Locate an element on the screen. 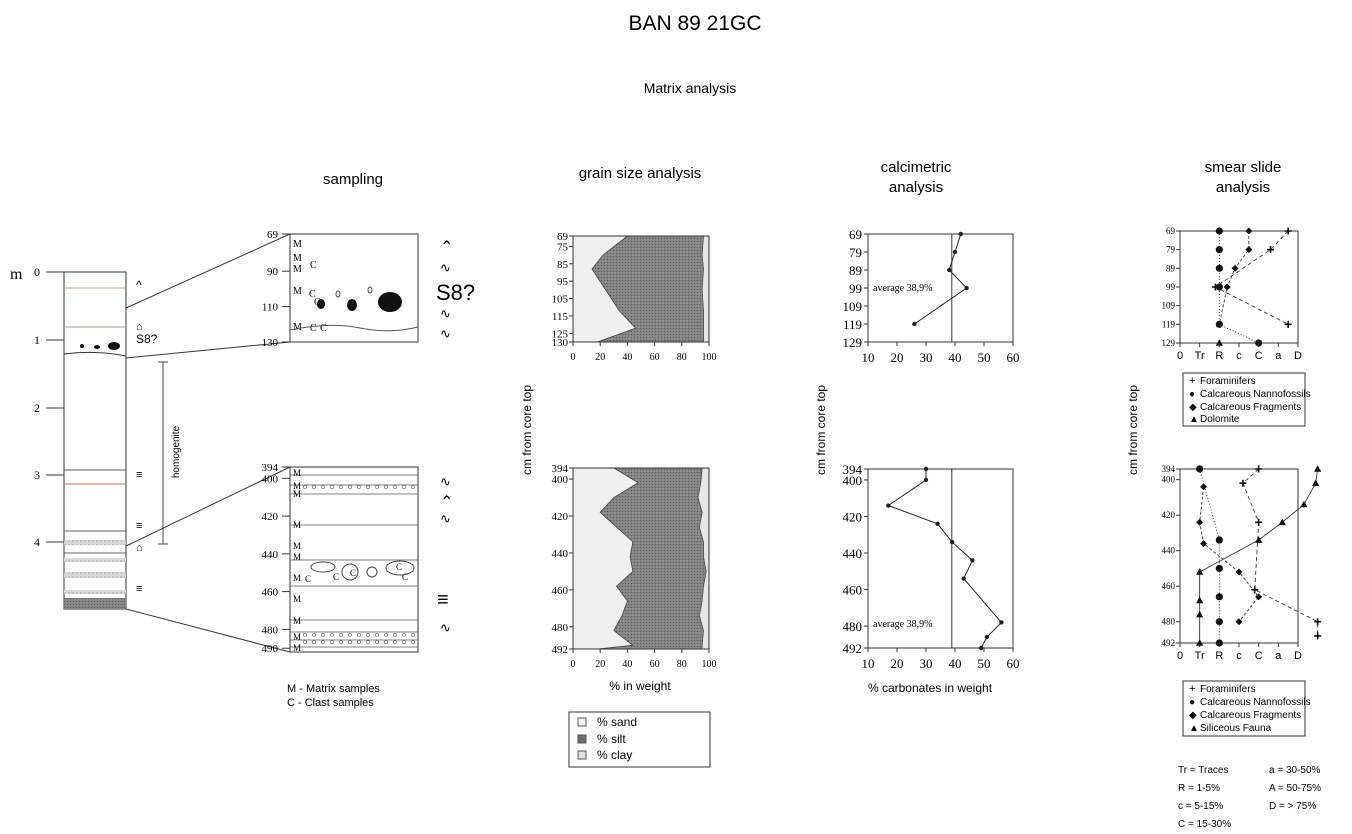 This screenshot has height=834, width=1352. sampling-upper: 6990110130MMMMMCCCCC S8? ⌃ ∿ ∿ ∿ is located at coordinates (369, 289).